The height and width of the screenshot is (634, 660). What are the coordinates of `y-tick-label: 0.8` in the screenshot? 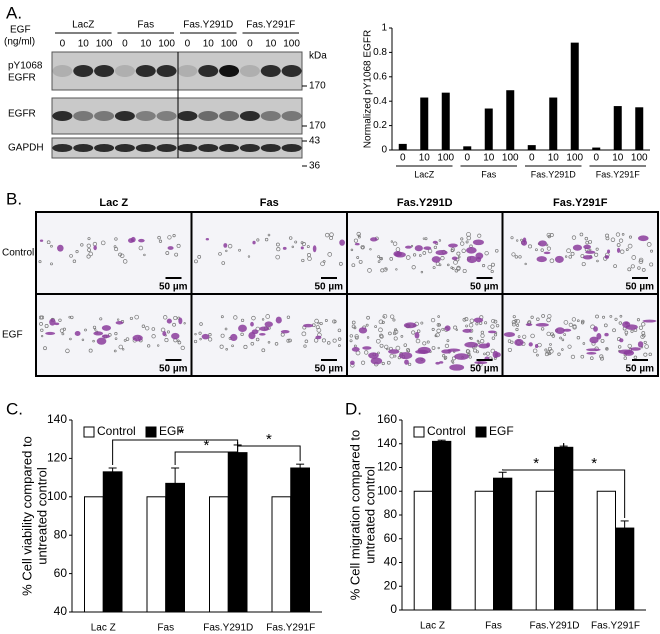 It's located at (380, 52).